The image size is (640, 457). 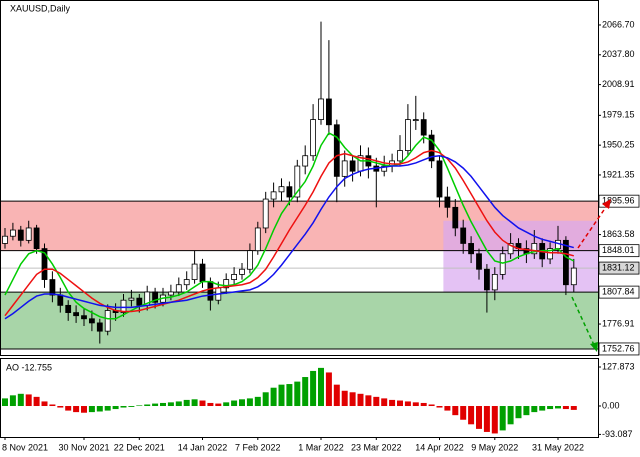 What do you see at coordinates (439, 447) in the screenshot?
I see `x-tick-label: 14 Apr 2022` at bounding box center [439, 447].